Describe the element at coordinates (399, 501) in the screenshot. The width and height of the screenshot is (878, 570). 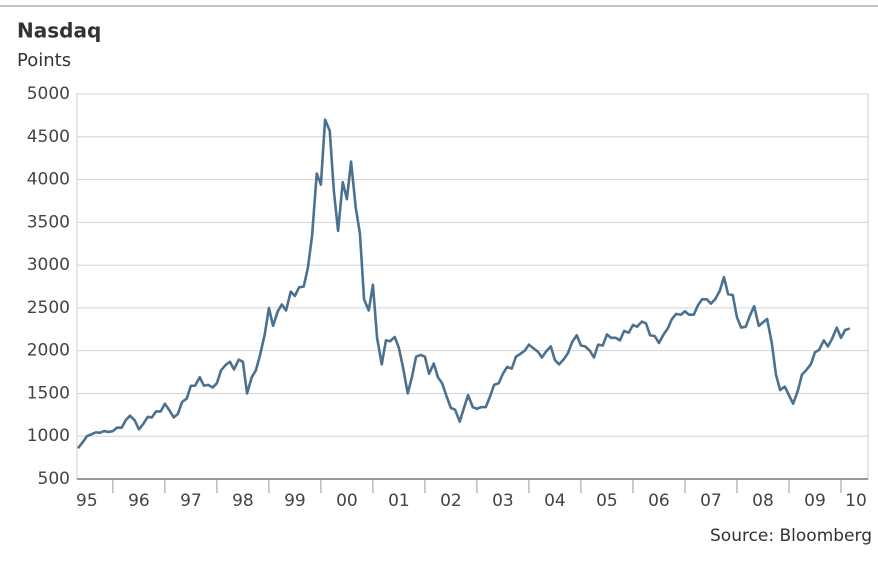
I see `x-tick-label: 01` at that location.